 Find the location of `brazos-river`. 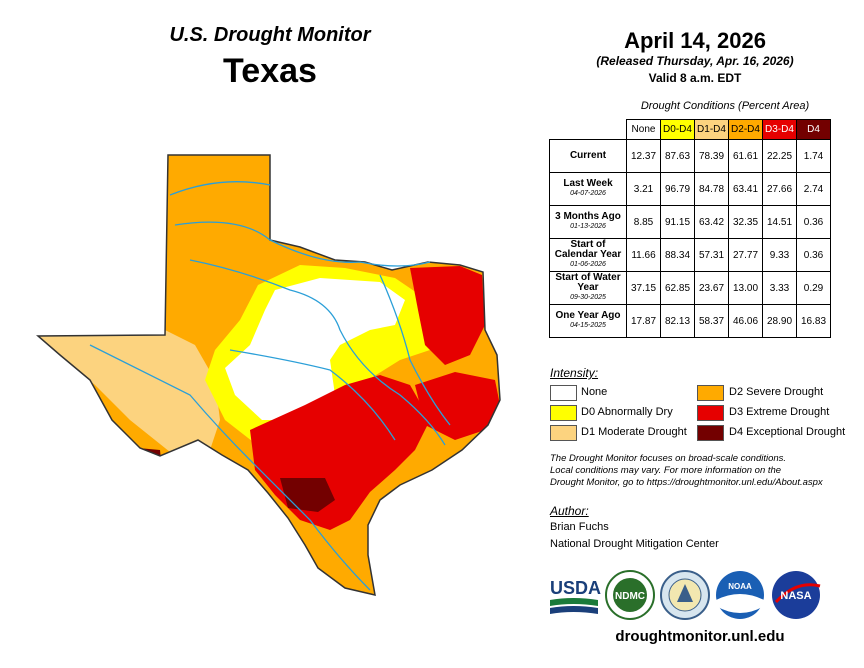

brazos-river is located at coordinates (317, 352).